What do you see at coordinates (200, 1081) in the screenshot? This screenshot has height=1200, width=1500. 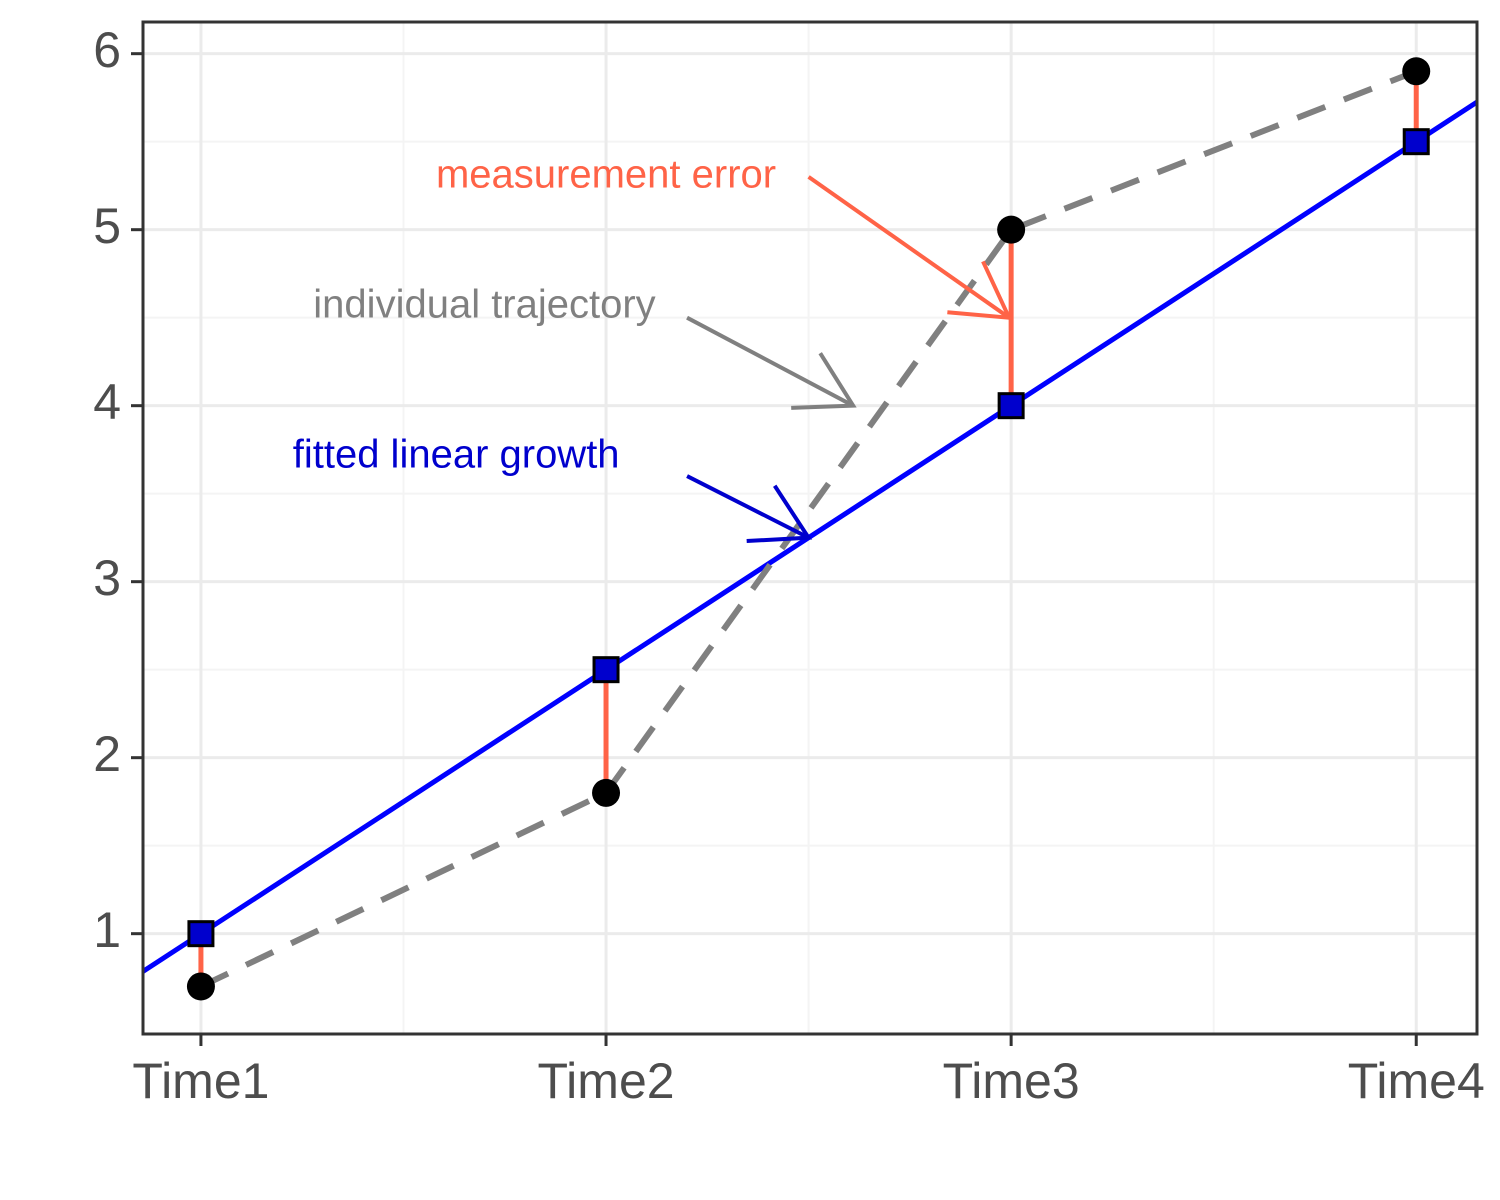 I see `x-tick-label: Time1` at bounding box center [200, 1081].